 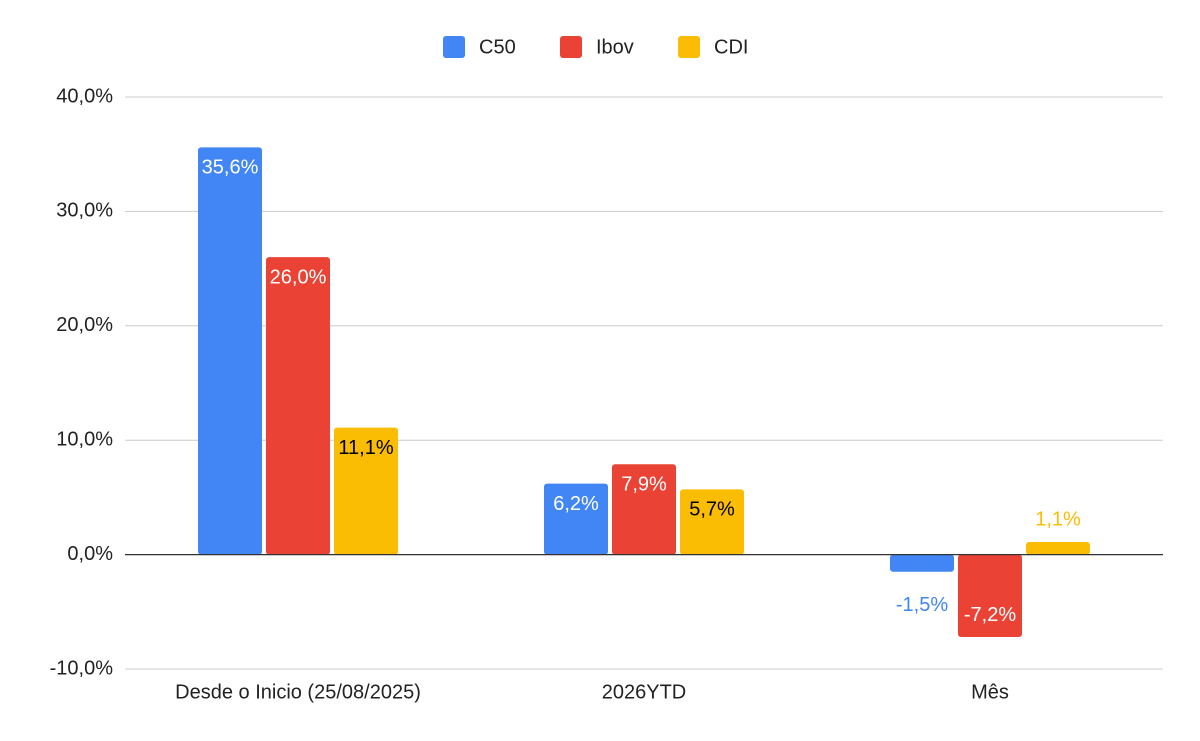 I want to click on x-tick-label: Desde o Inicio (25/08/2025), so click(x=298, y=692).